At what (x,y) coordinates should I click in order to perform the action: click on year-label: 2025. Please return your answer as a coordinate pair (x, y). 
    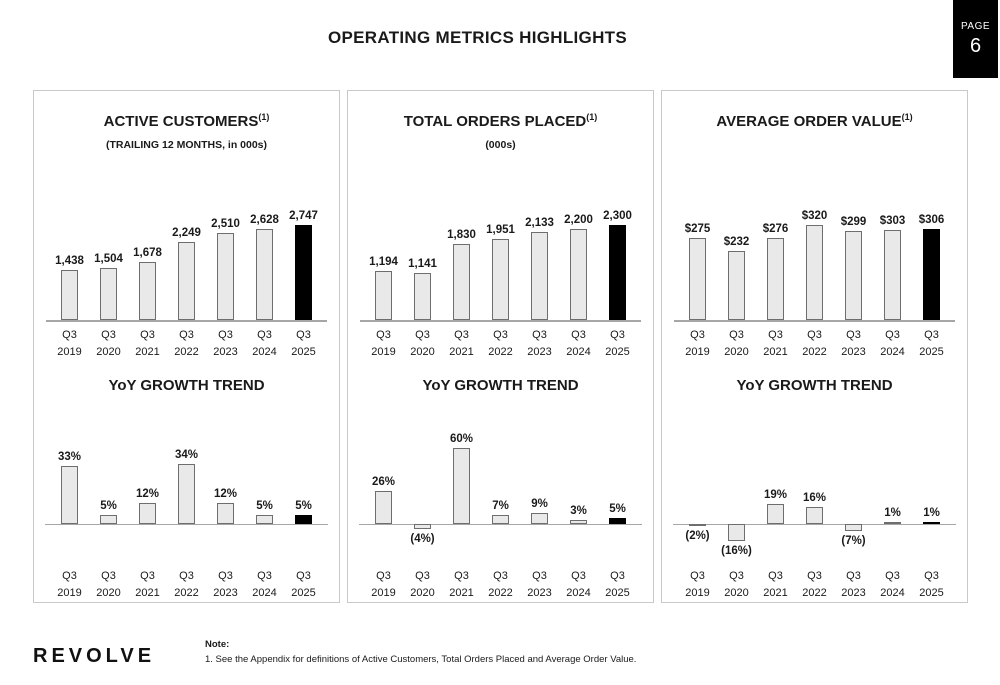
    Looking at the image, I should click on (303, 593).